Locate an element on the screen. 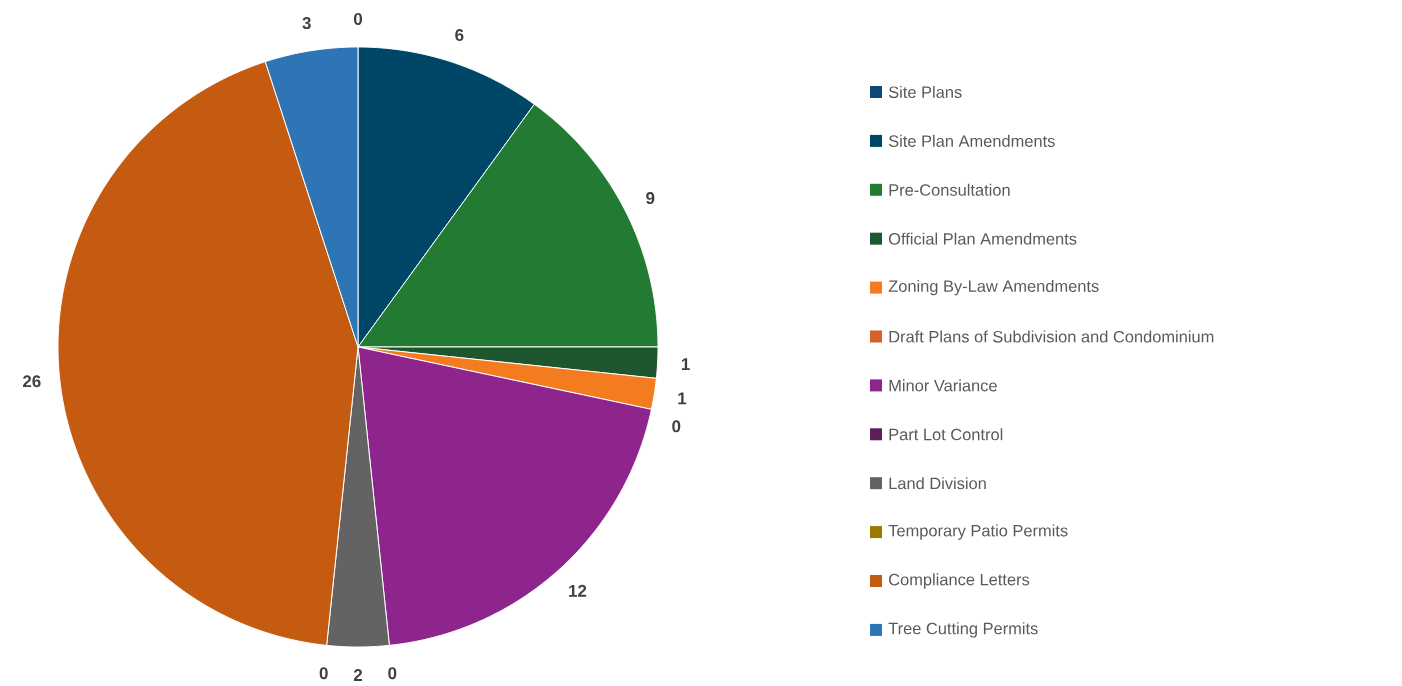 The height and width of the screenshot is (686, 1402). legend-label: Minor Variance is located at coordinates (943, 385).